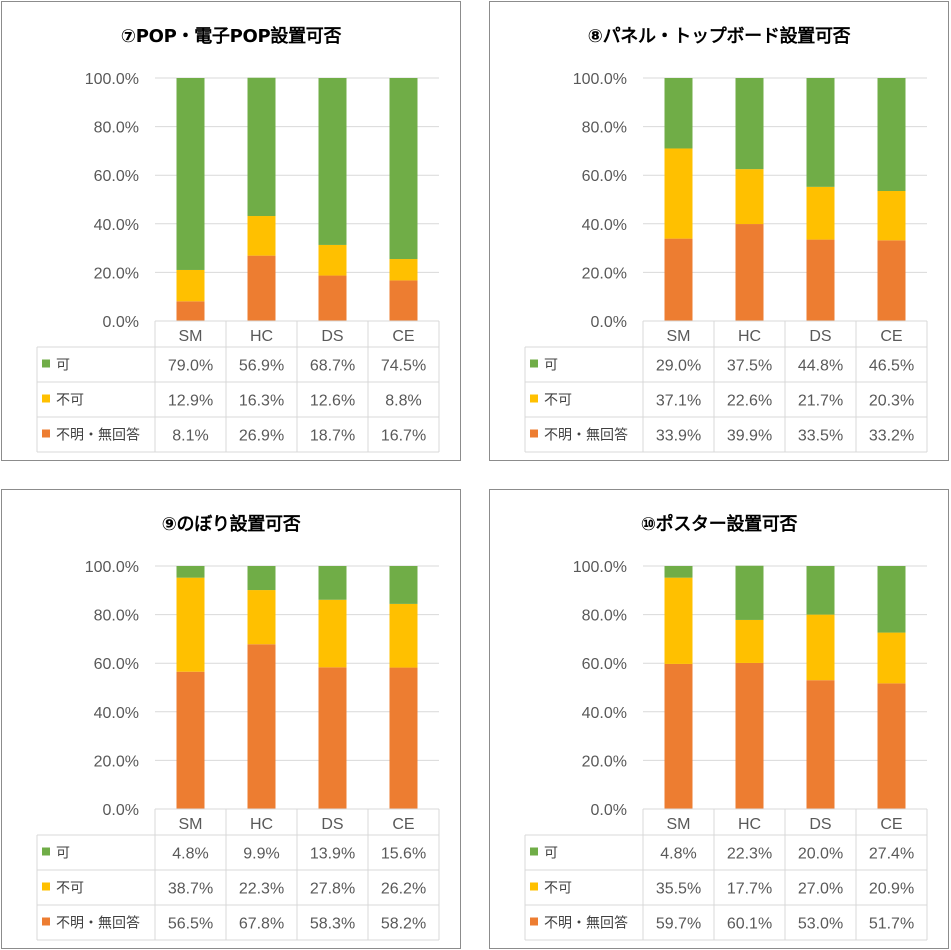 The width and height of the screenshot is (951, 950). I want to click on data-value: 27.0%, so click(820, 889).